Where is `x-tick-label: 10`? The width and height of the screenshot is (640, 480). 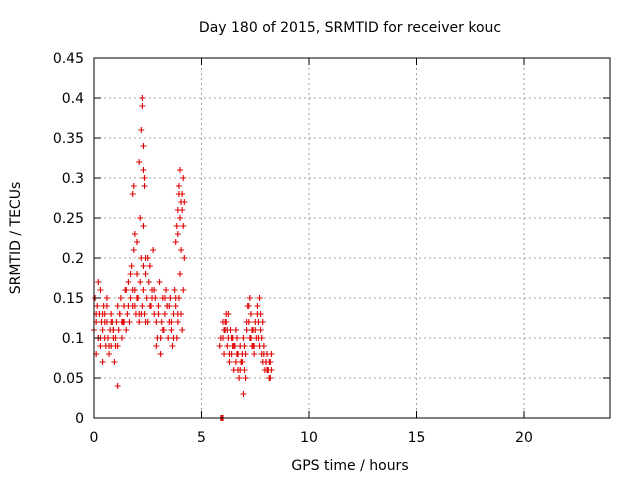
x-tick-label: 10 is located at coordinates (309, 438).